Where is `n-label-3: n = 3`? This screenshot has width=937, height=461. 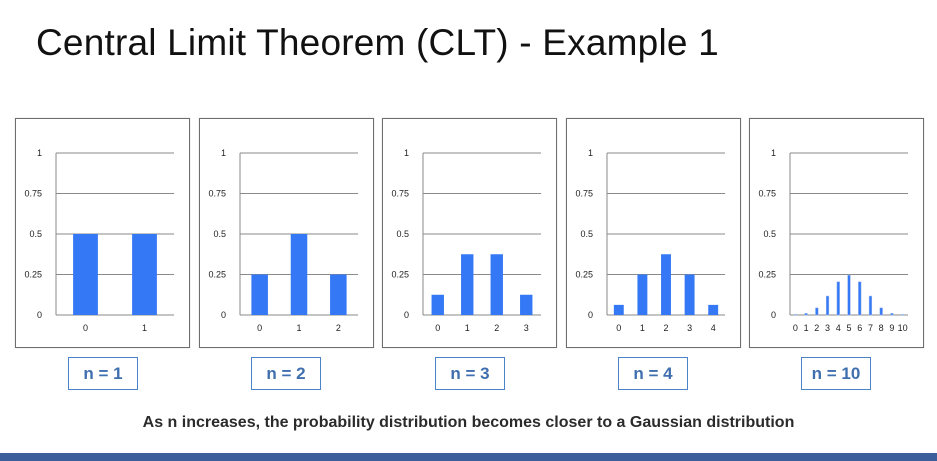
n-label-3: n = 3 is located at coordinates (470, 373).